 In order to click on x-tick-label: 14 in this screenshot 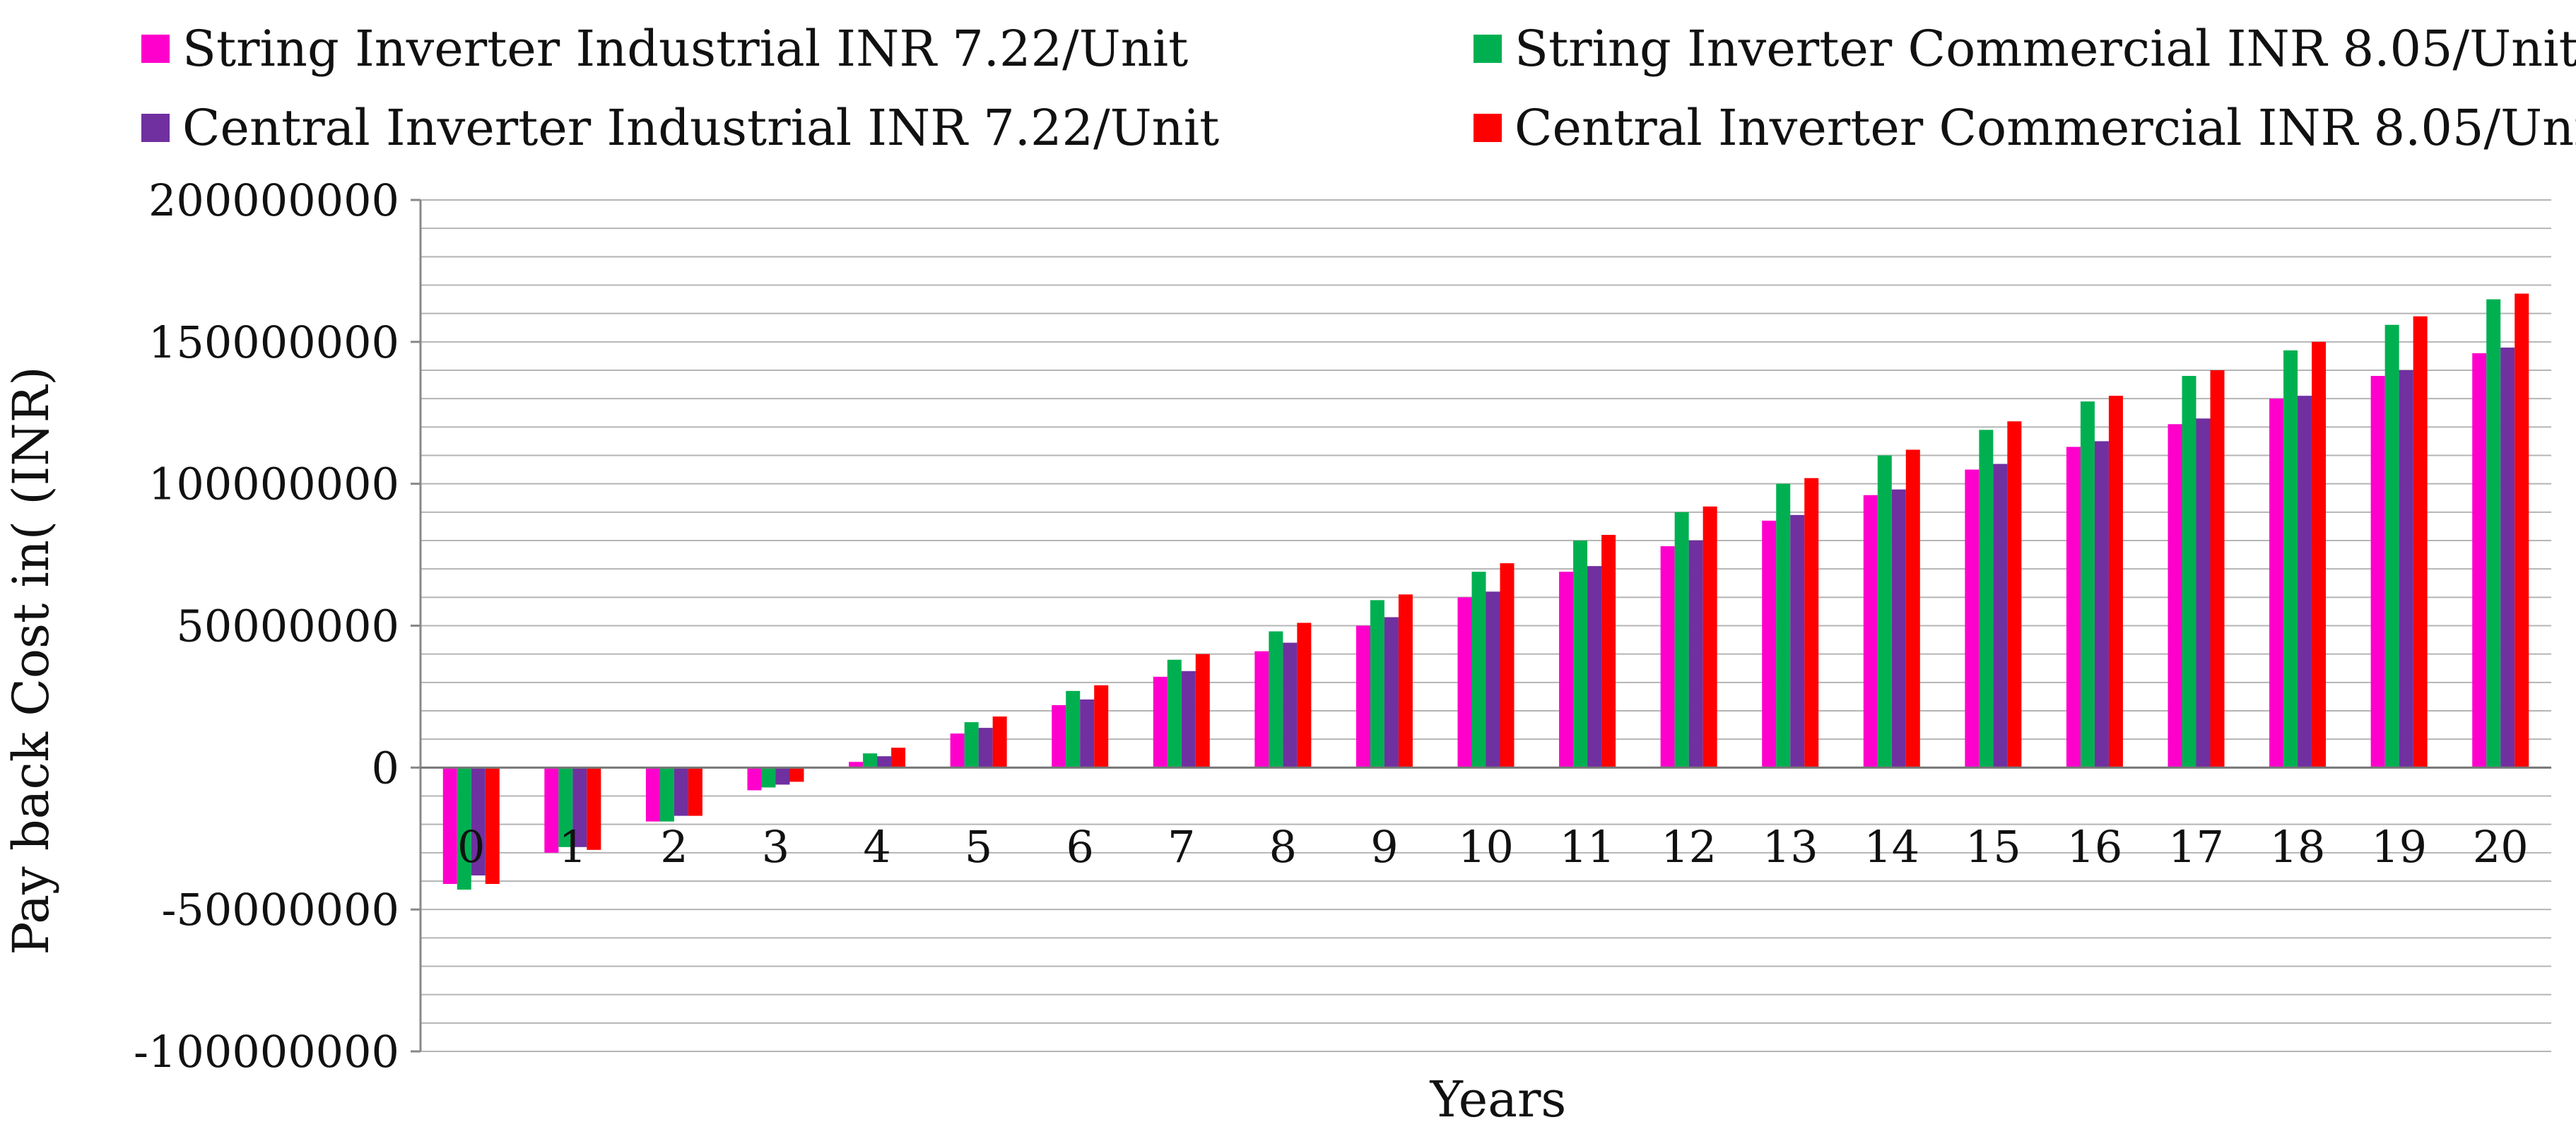, I will do `click(1891, 847)`.